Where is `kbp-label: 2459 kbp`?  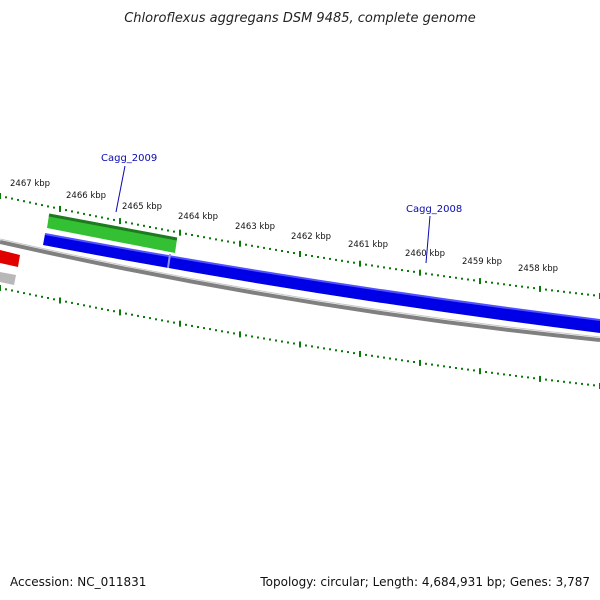 kbp-label: 2459 kbp is located at coordinates (482, 262).